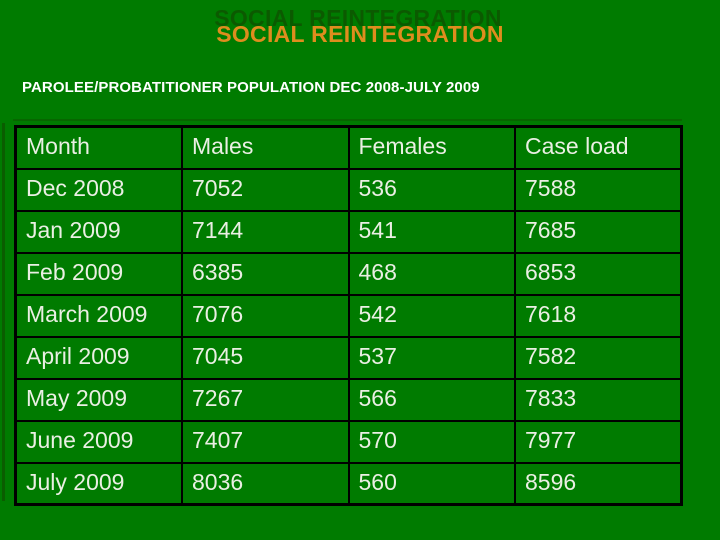  I want to click on cell-males: 7144, so click(265, 231).